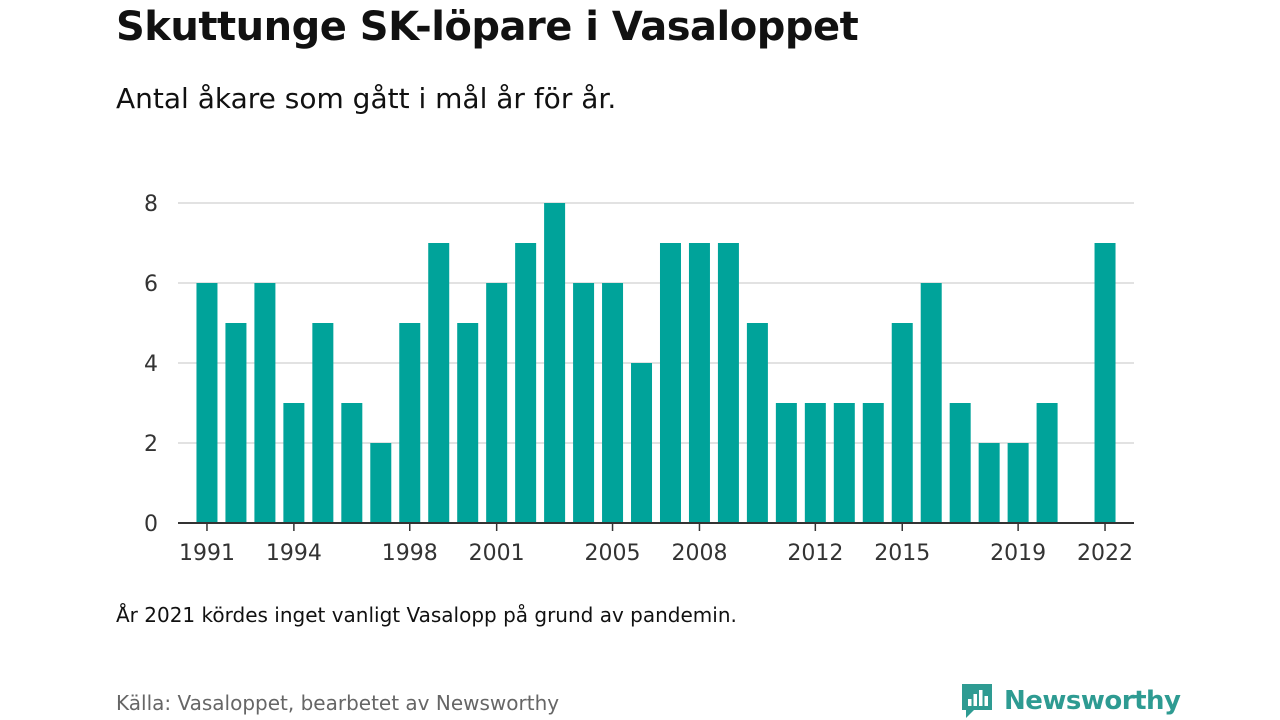 This screenshot has height=720, width=1280. What do you see at coordinates (1092, 701) in the screenshot?
I see `newsworthy-logo-text: Newsworthy` at bounding box center [1092, 701].